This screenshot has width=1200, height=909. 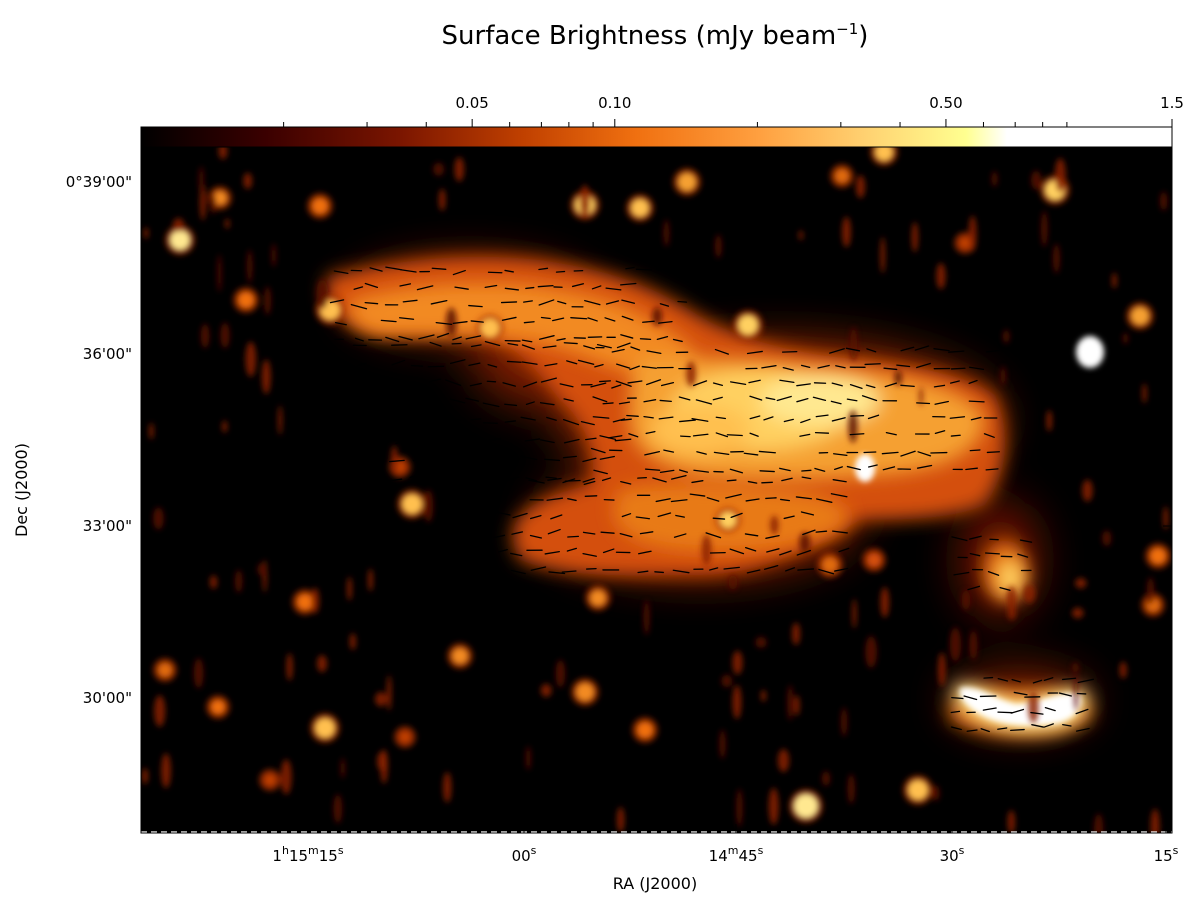 What do you see at coordinates (1172, 103) in the screenshot?
I see `colorbar-tick-label: 1.5` at bounding box center [1172, 103].